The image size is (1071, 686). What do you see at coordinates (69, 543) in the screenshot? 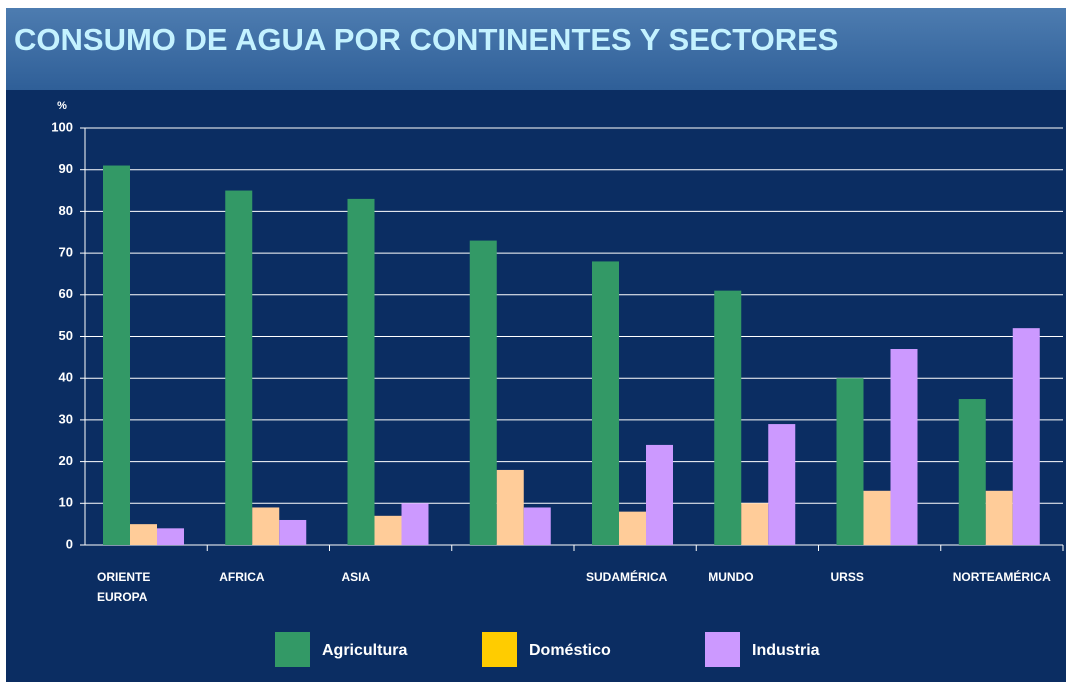
I see `y-tick-label: 0` at bounding box center [69, 543].